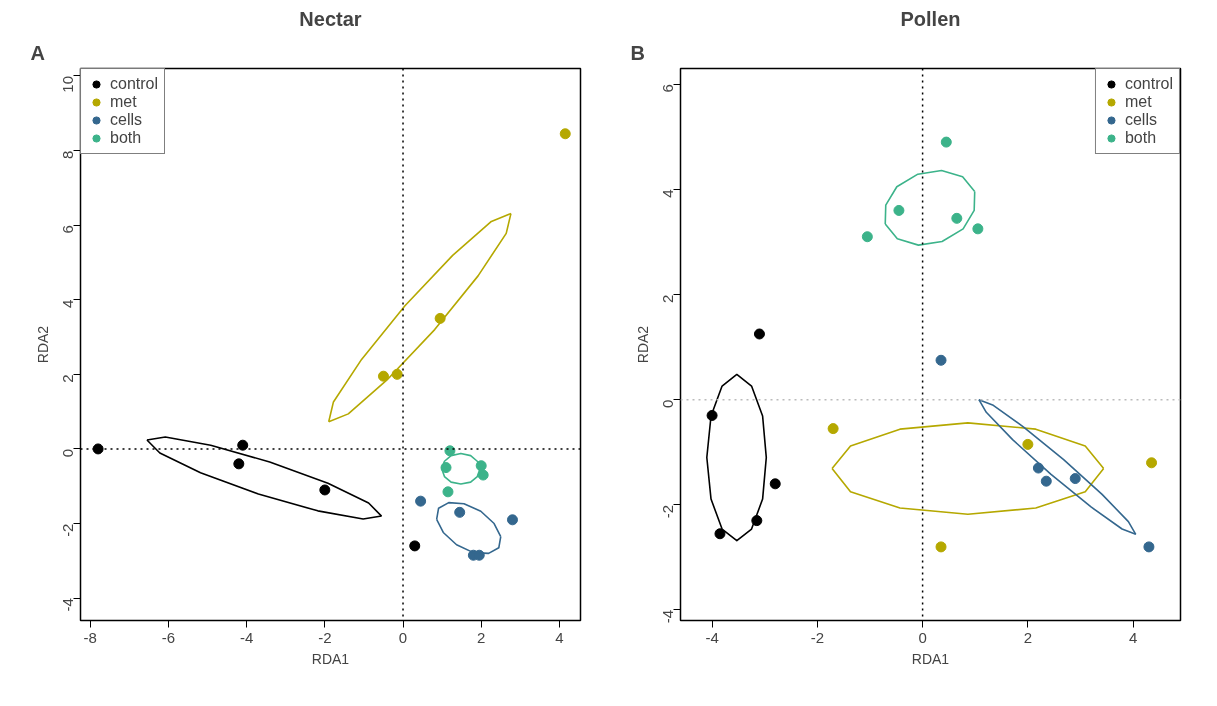  What do you see at coordinates (68, 84) in the screenshot?
I see `y-tick-label: 10` at bounding box center [68, 84].